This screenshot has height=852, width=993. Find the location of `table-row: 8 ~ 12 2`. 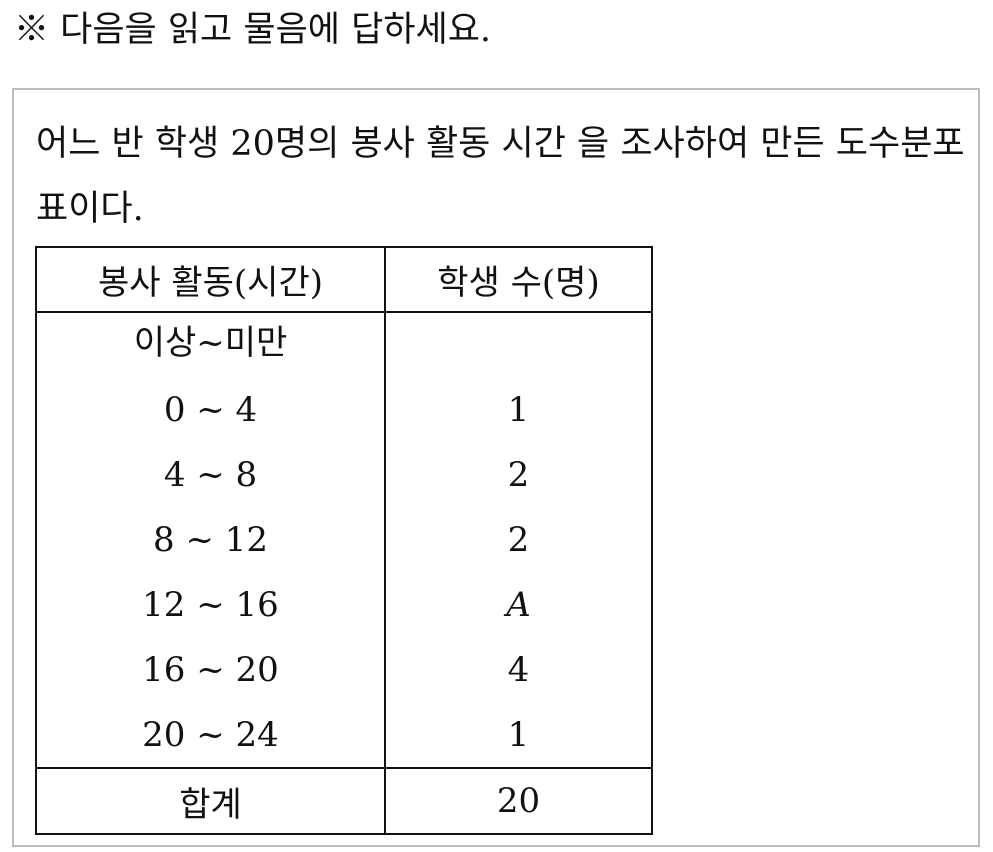

table-row: 8 ~ 12 2 is located at coordinates (344, 539).